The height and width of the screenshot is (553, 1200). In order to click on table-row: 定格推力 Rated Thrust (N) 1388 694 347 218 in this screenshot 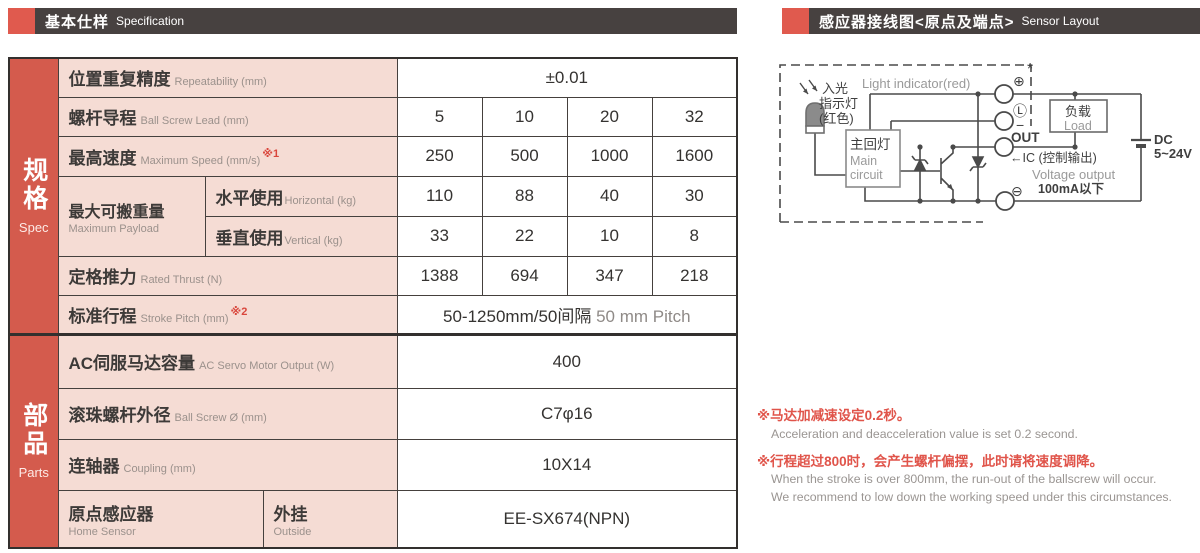, I will do `click(373, 275)`.